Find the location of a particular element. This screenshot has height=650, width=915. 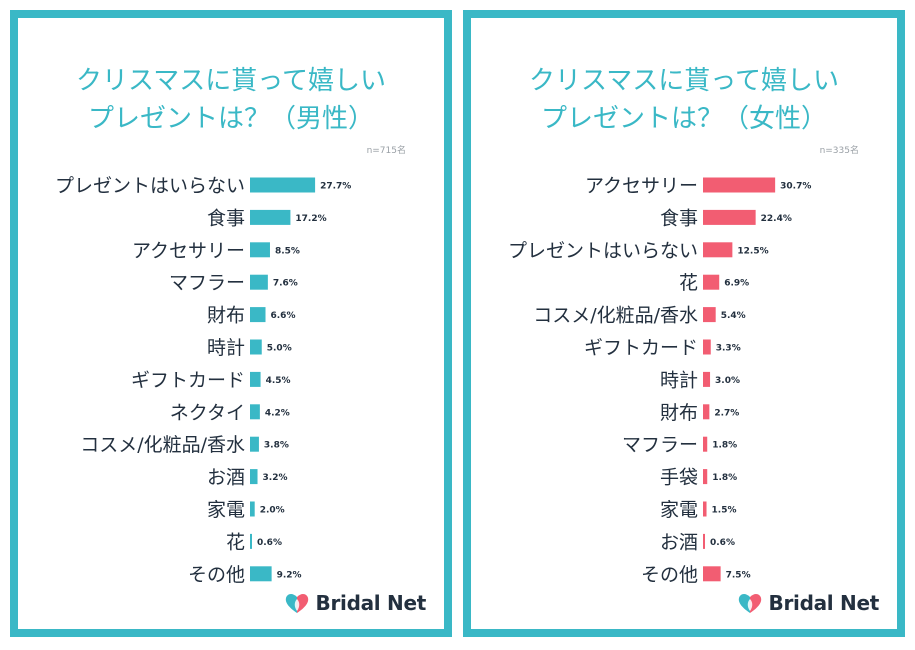

sample-size-note: n=715名 is located at coordinates (386, 151).